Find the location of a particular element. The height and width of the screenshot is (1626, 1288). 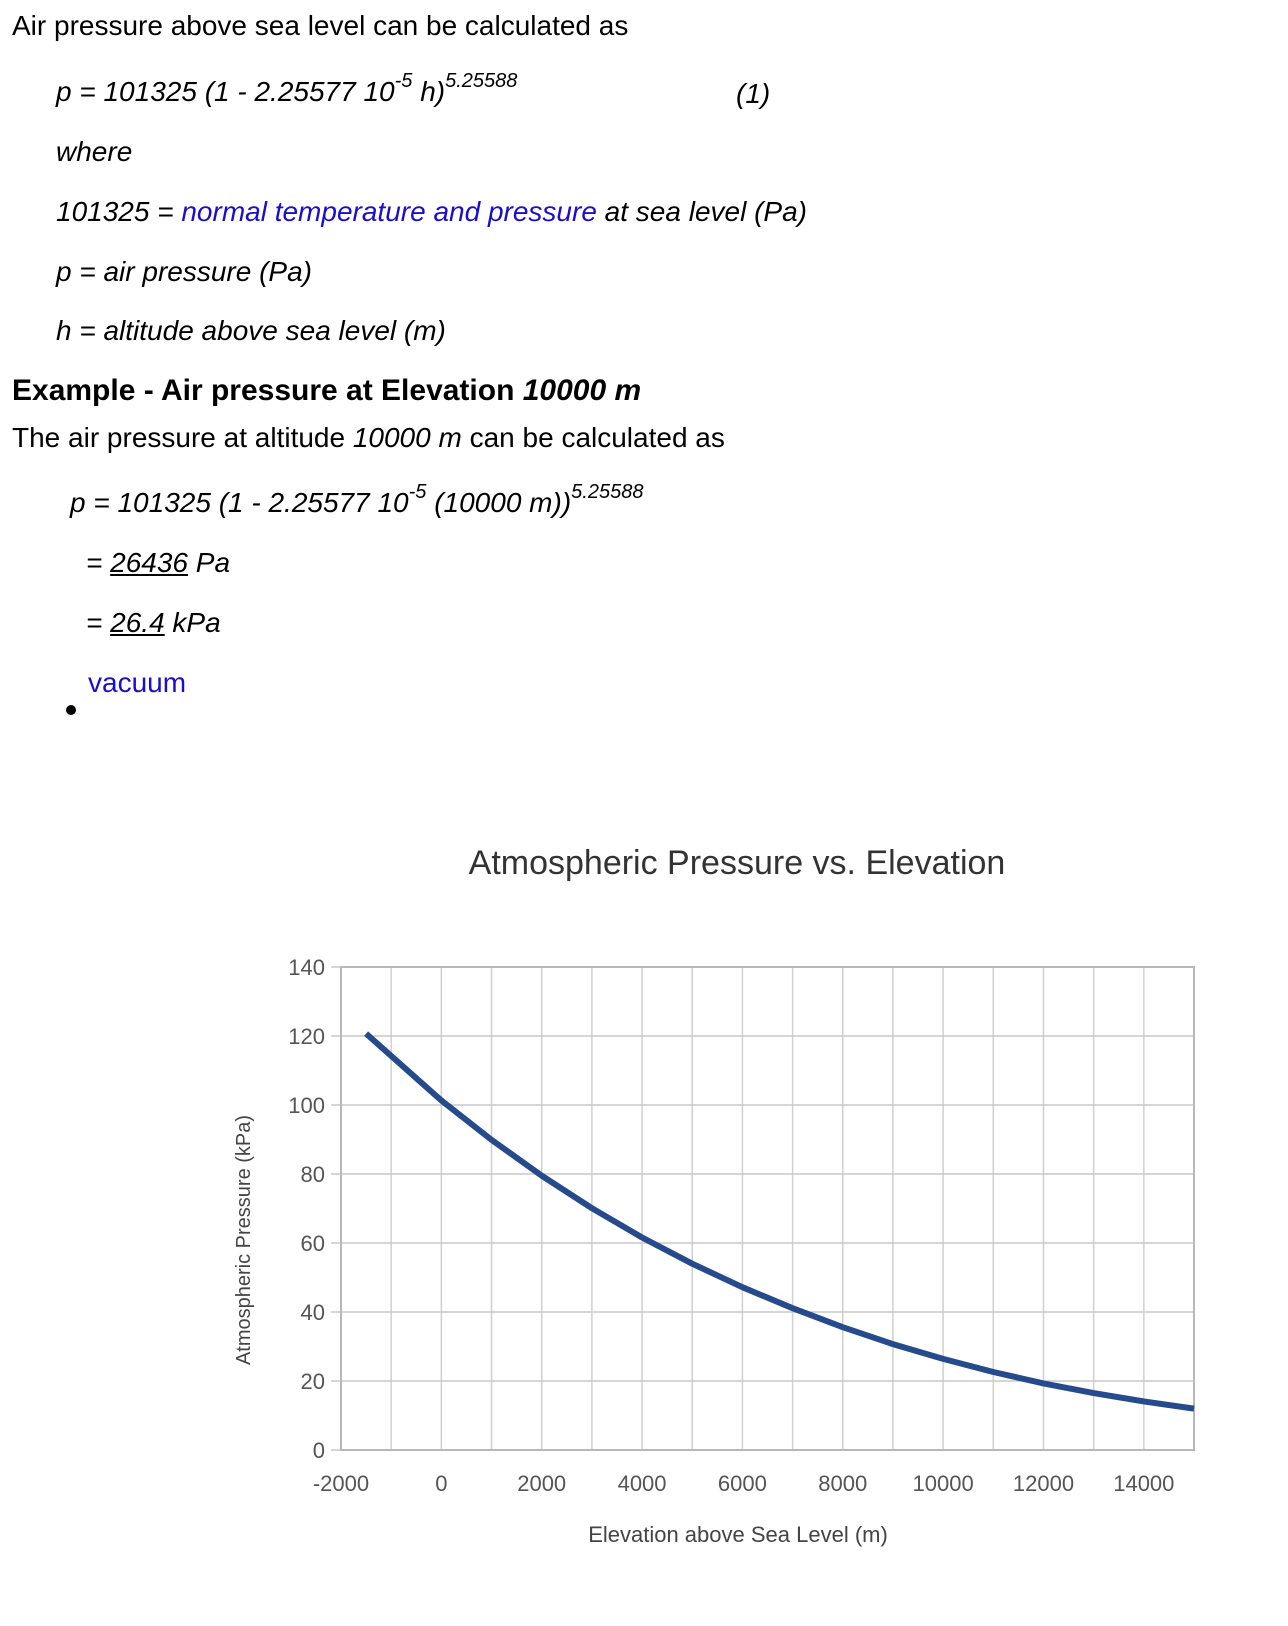

calc-mid: (10000 m)) is located at coordinates (499, 502).